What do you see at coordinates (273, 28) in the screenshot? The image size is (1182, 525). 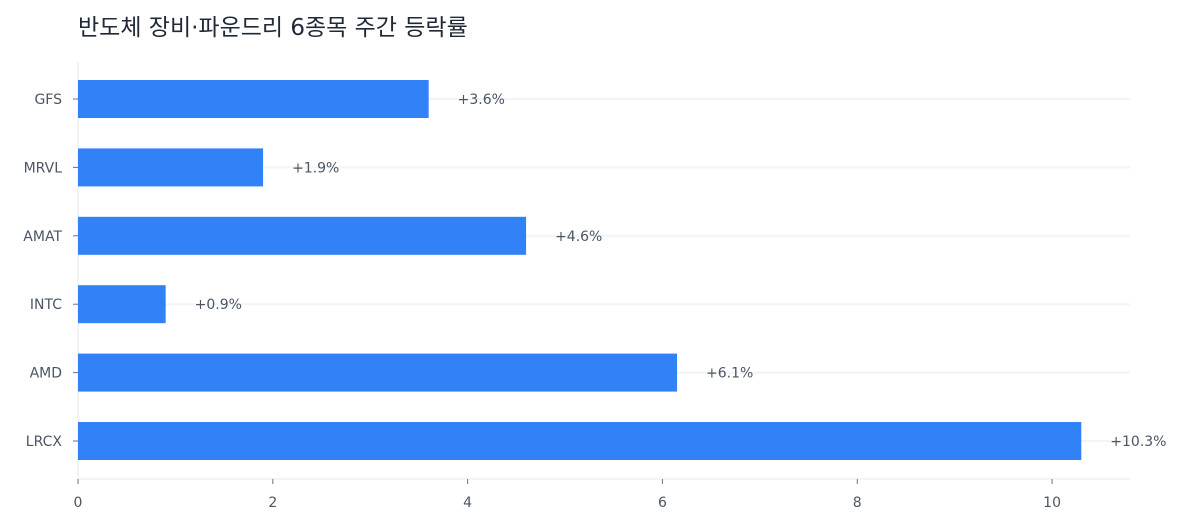 I see `chart-title: 반도체 장비·파운드리 6종목 주간 등락률` at bounding box center [273, 28].